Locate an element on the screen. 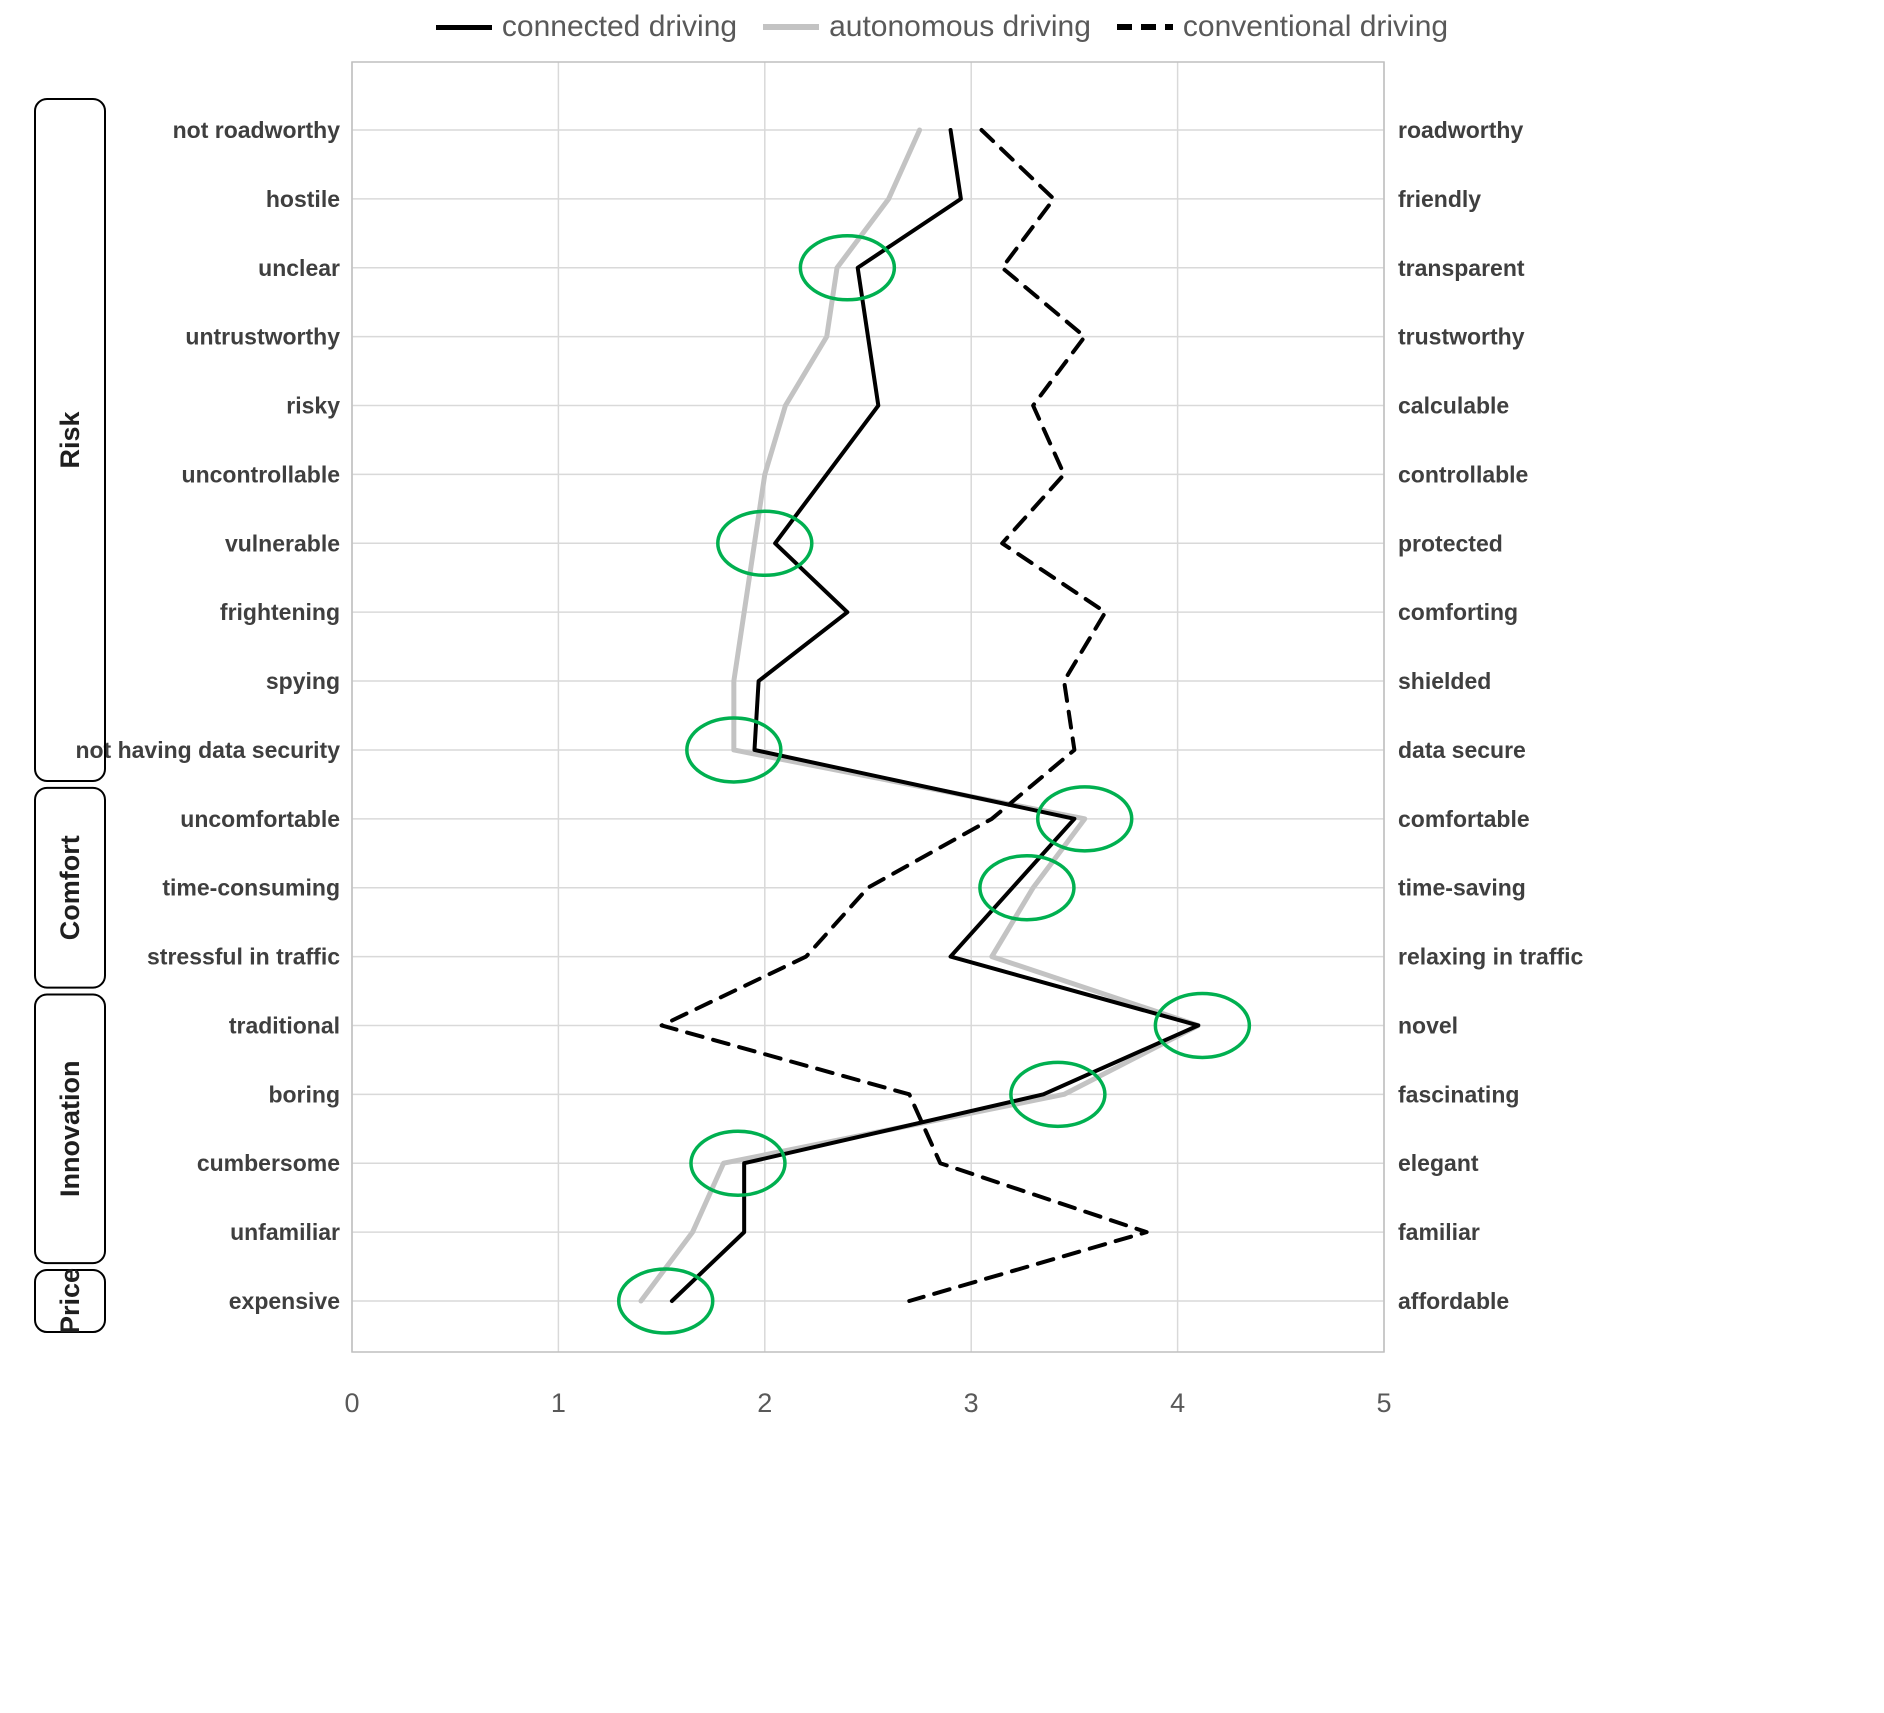 The image size is (1884, 1713). row-label-left: not roadworthy is located at coordinates (257, 130).